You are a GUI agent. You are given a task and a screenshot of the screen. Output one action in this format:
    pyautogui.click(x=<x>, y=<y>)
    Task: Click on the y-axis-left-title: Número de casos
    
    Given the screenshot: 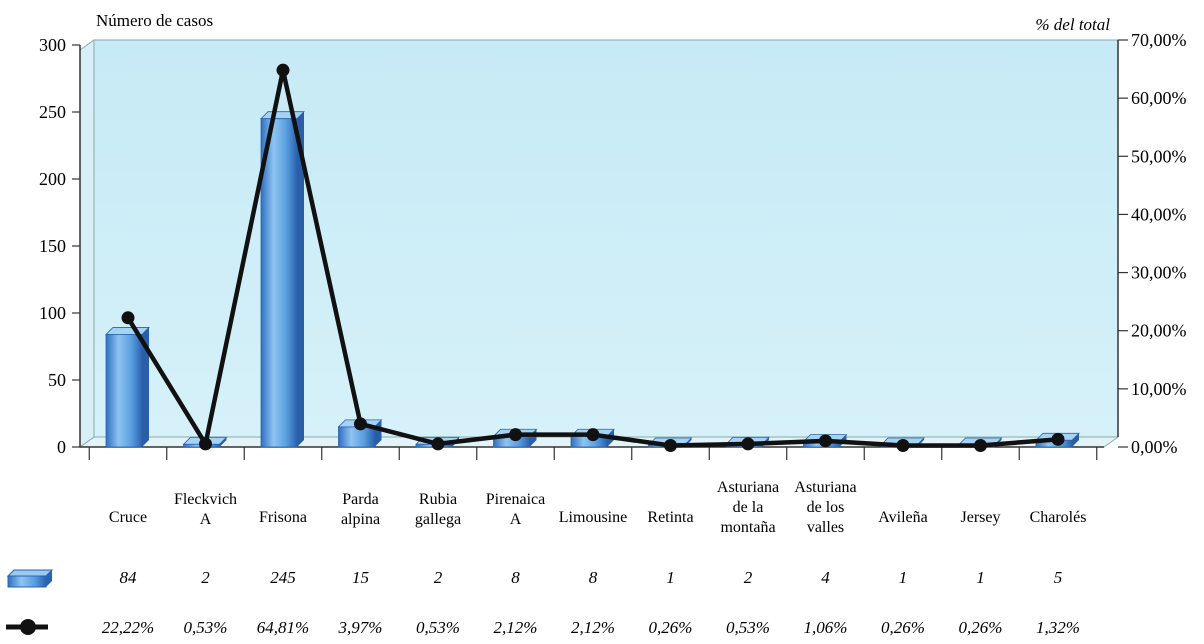 What is the action you would take?
    pyautogui.click(x=154, y=20)
    